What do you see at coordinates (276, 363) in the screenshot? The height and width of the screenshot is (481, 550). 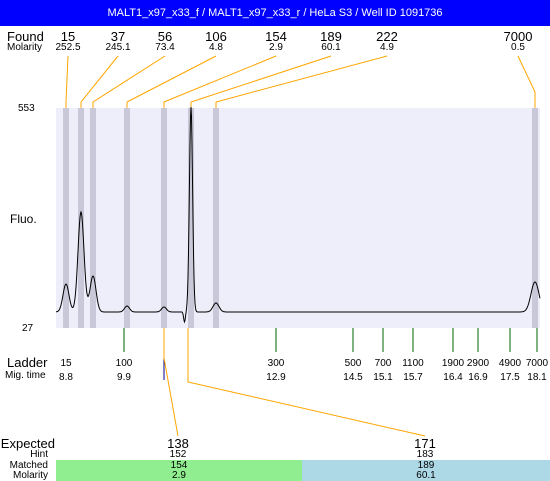 I see `ladder-size: 300` at bounding box center [276, 363].